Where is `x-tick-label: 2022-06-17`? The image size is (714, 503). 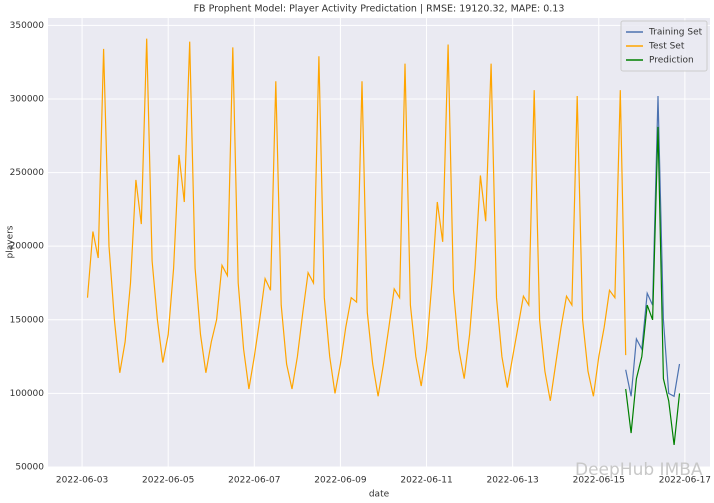 x-tick-label: 2022-06-17 is located at coordinates (685, 481).